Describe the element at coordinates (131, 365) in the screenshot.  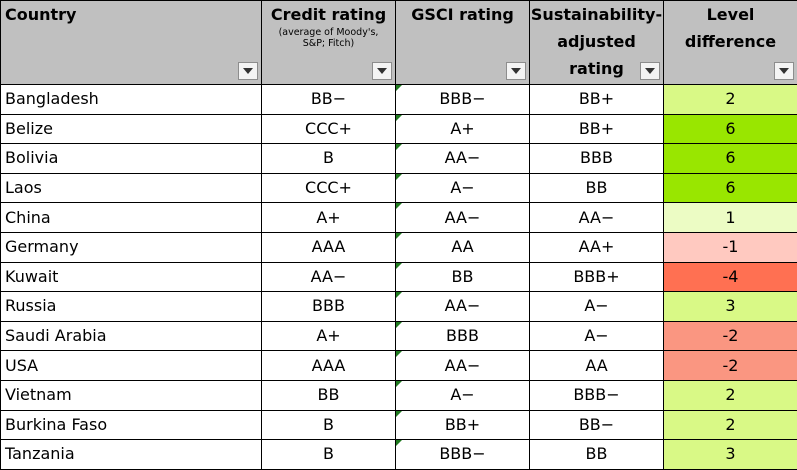
I see `country-cell: USA` at that location.